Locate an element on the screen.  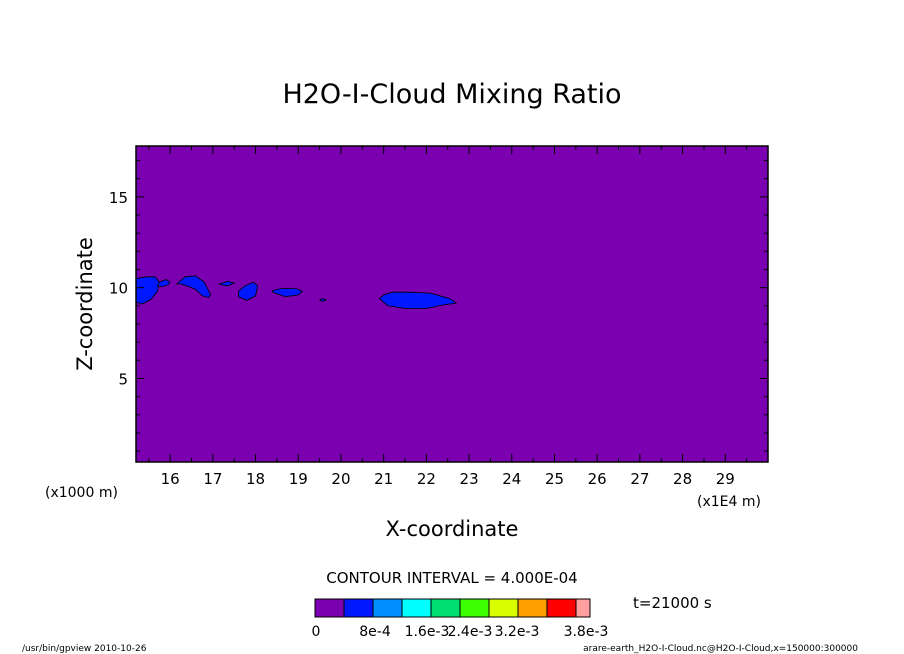
colorbar-labels: 0 8e-4 1.6e-32.4e-3 3.2e-3 3.8e-3 is located at coordinates (460, 632).